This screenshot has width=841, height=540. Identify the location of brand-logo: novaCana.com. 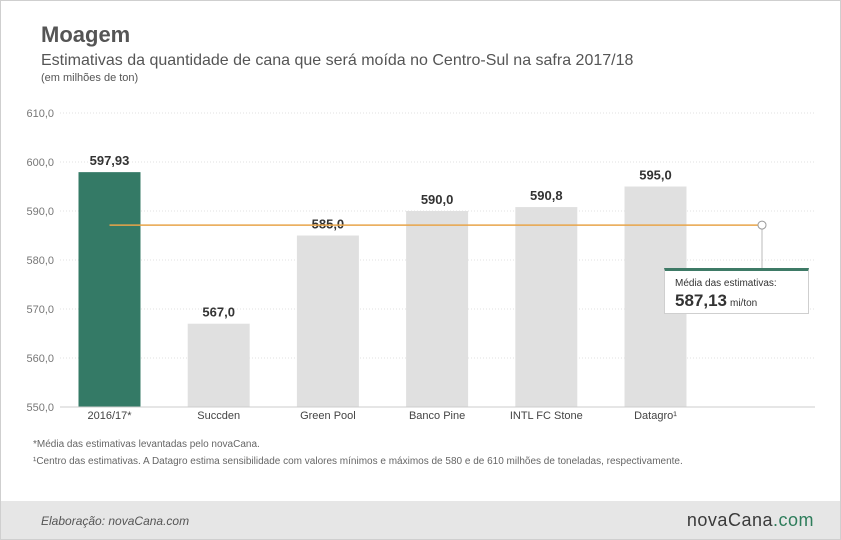
(750, 520).